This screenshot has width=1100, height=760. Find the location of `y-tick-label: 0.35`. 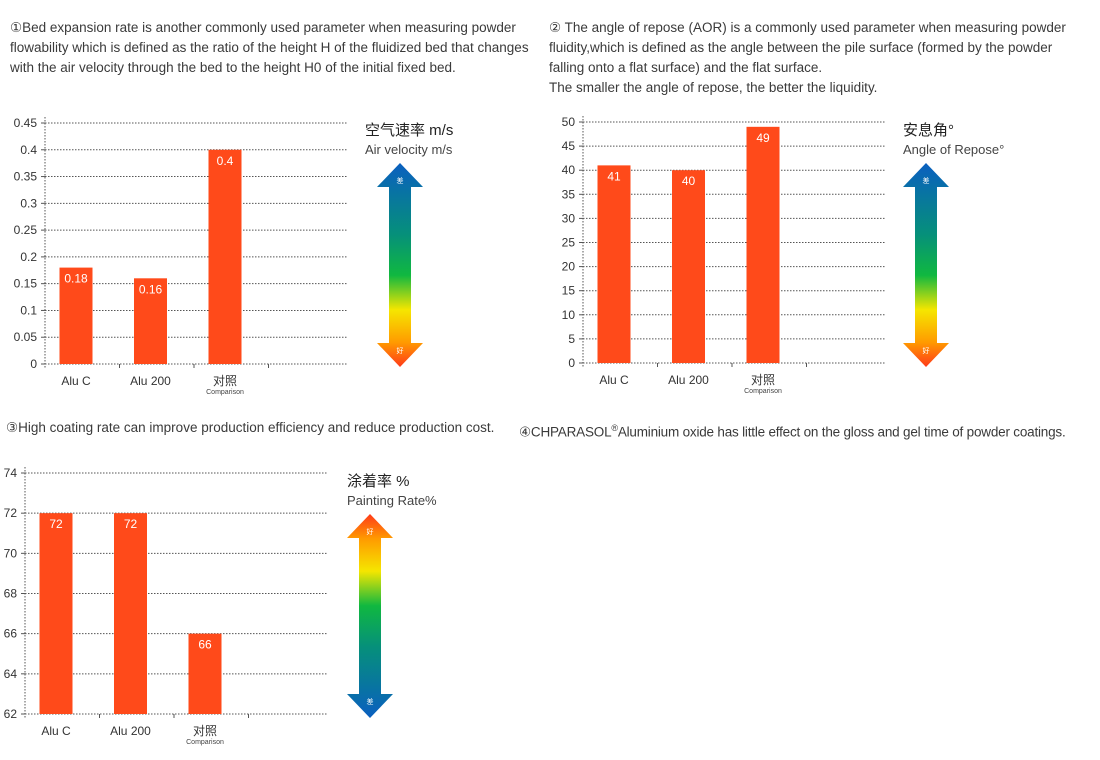

y-tick-label: 0.35 is located at coordinates (26, 177).